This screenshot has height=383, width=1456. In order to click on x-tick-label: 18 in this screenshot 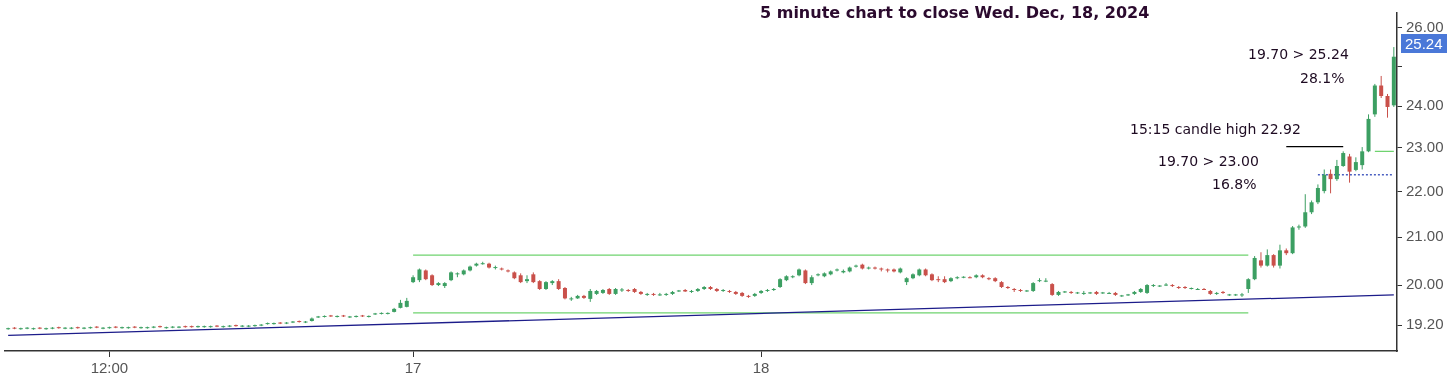, I will do `click(761, 368)`.